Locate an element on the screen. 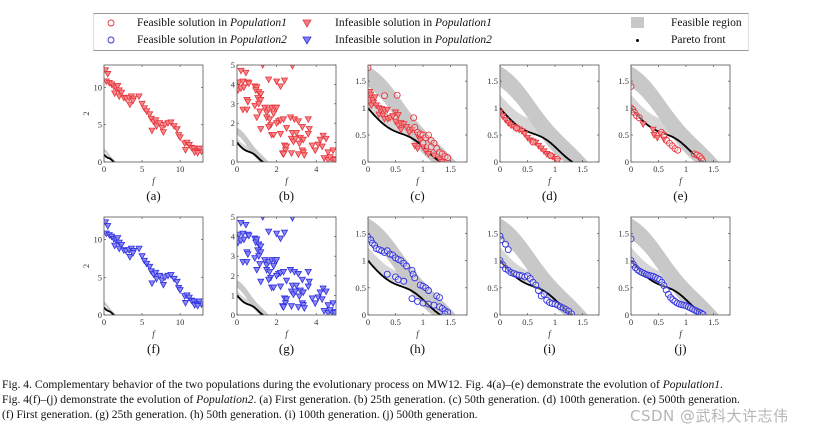  legend-circle-pop1-icon is located at coordinates (111, 23).